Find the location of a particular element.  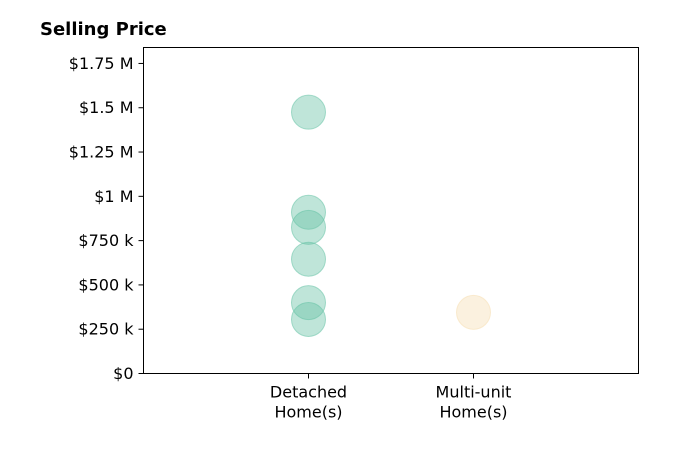

y-tick-label: $1.25 M is located at coordinates (101, 152).